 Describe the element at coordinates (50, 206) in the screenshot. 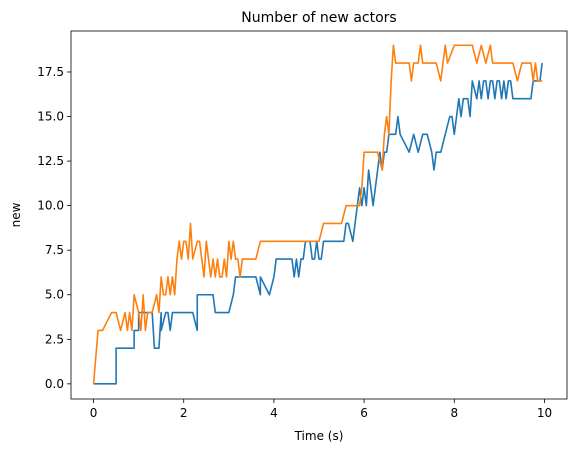

I see `y-tick-label: 10.0` at that location.